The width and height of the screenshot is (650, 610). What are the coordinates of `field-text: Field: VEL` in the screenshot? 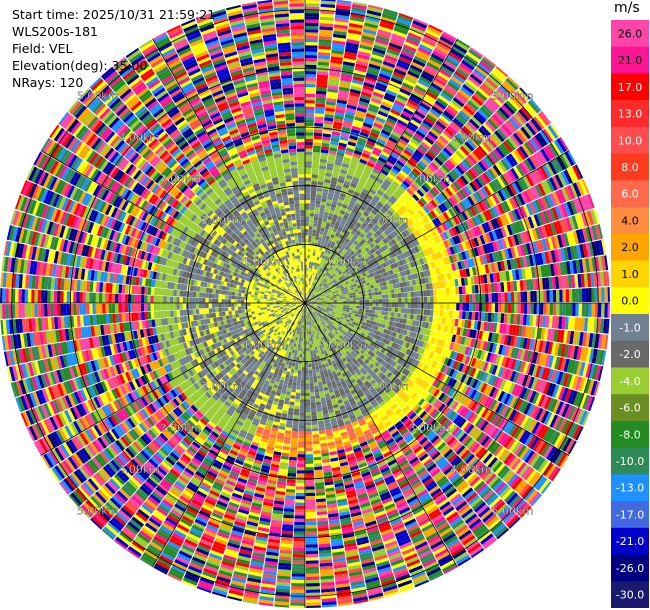 It's located at (42, 48).